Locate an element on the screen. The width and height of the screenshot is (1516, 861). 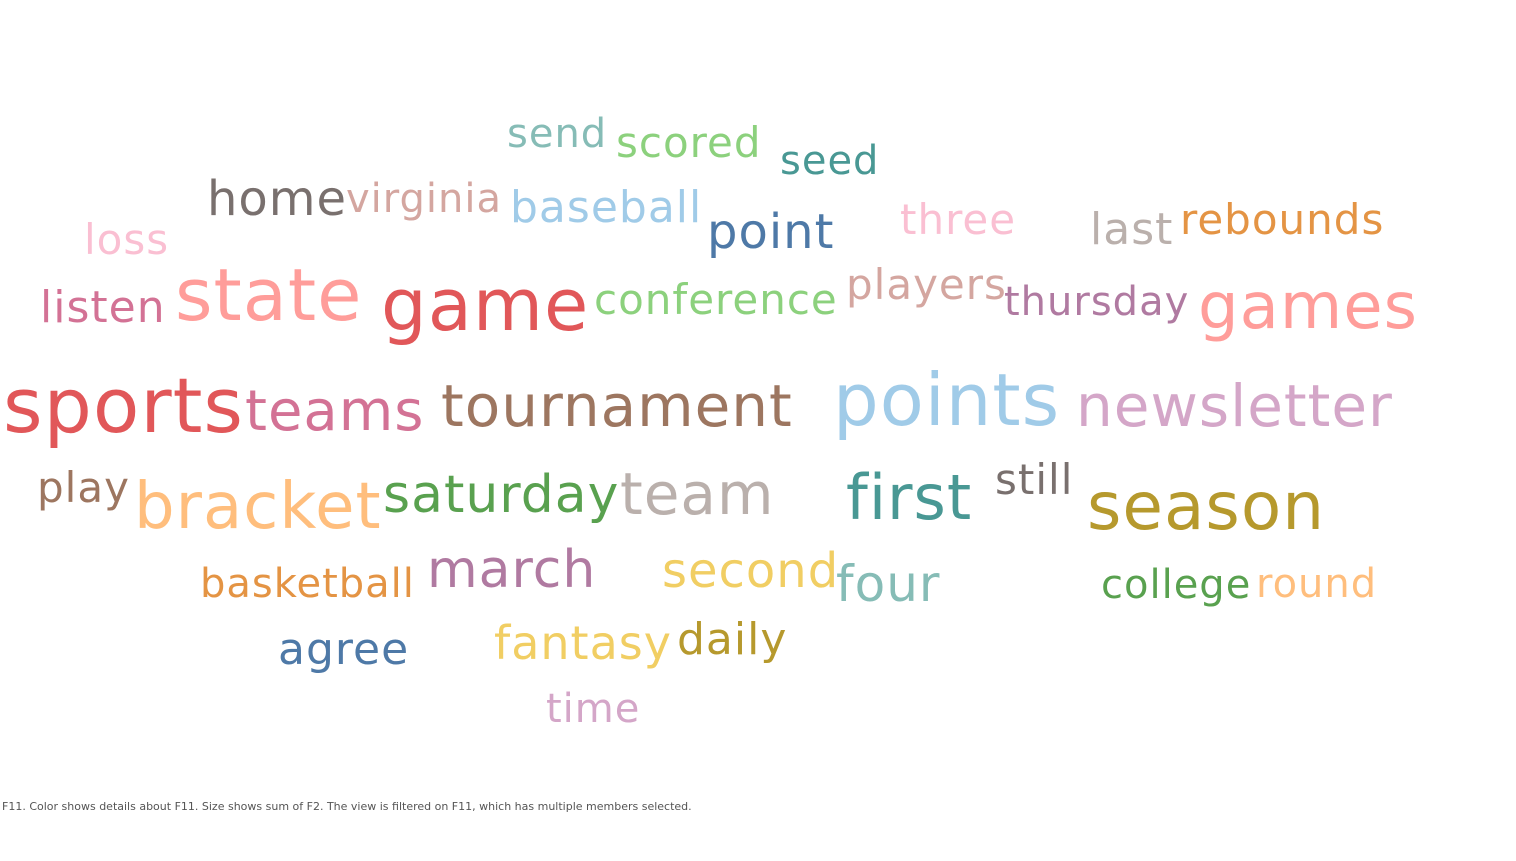
word-play: play is located at coordinates (83, 488).